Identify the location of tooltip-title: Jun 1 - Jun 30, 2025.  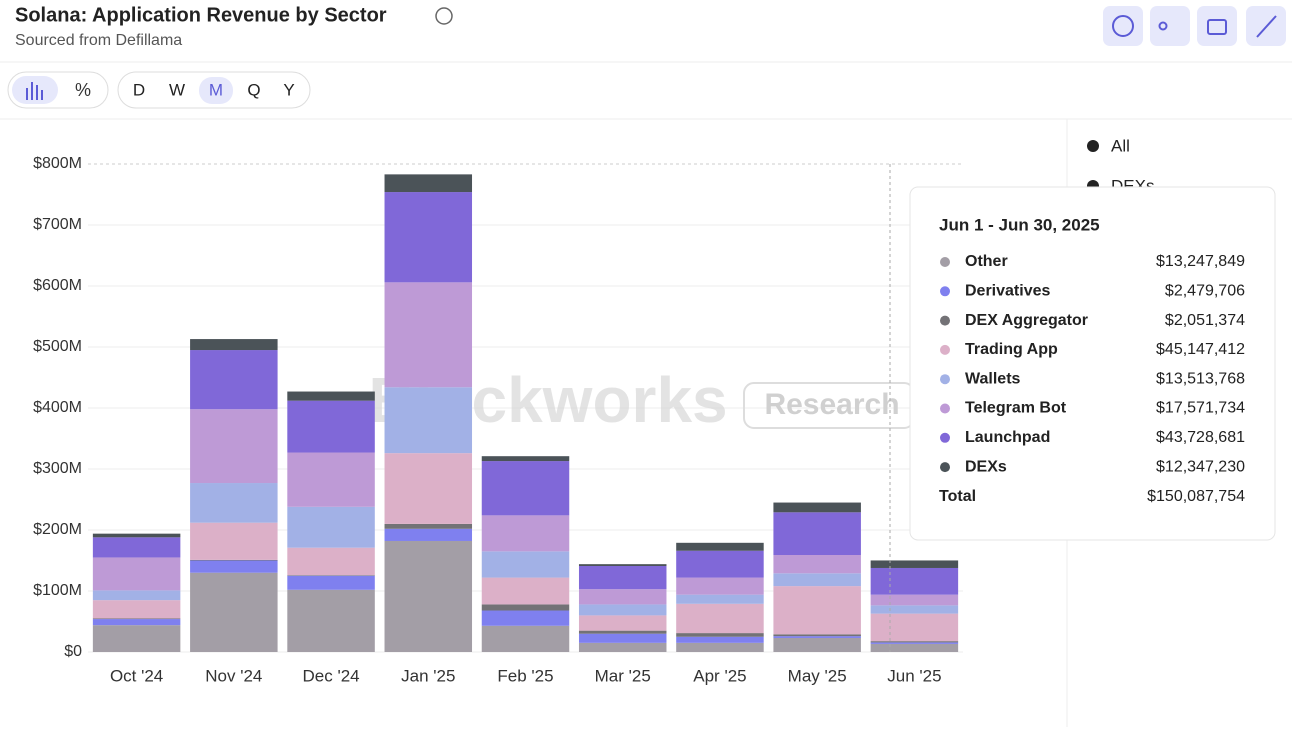
(1019, 224).